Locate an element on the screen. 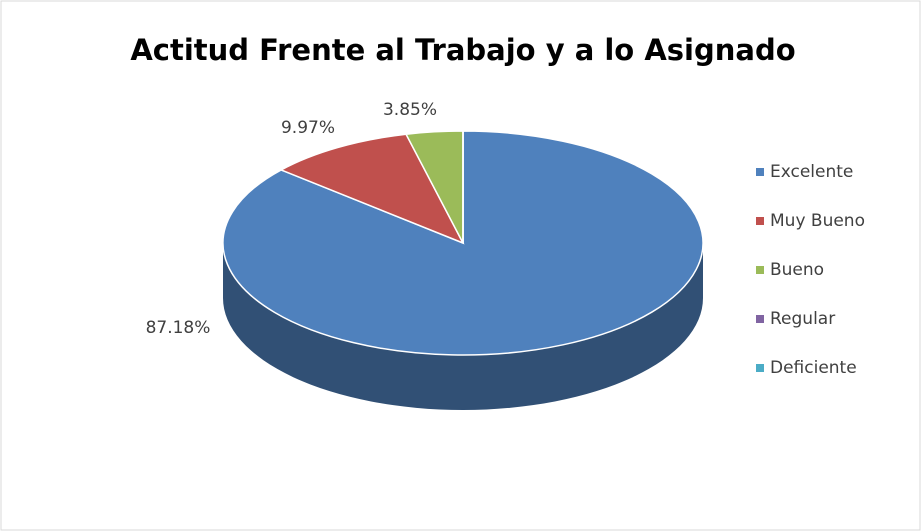 The image size is (922, 532). legend-label: Regular is located at coordinates (802, 319).